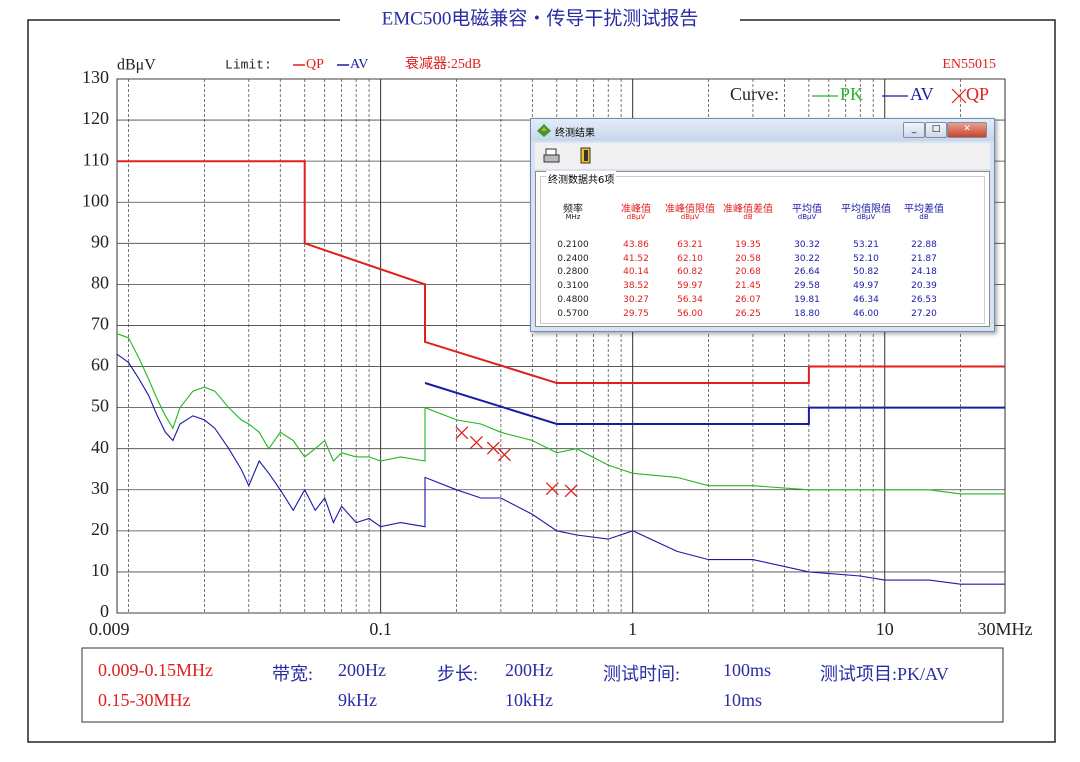 The height and width of the screenshot is (762, 1080). I want to click on y-tick-label: 30, so click(100, 488).